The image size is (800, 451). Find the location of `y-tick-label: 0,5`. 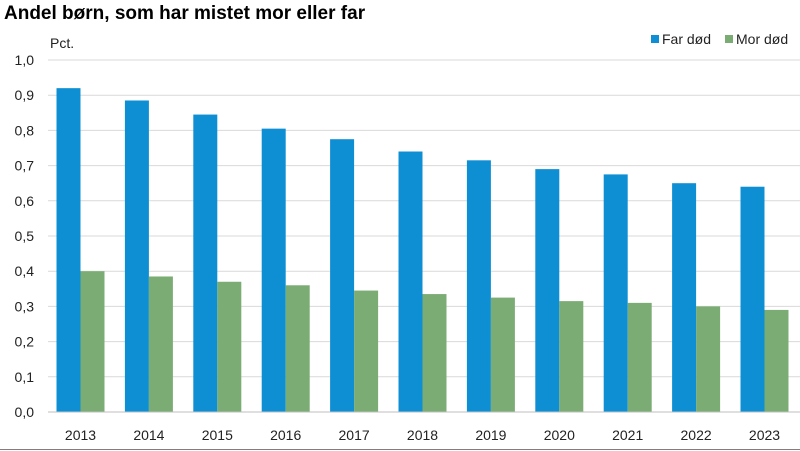

y-tick-label: 0,5 is located at coordinates (25, 236).